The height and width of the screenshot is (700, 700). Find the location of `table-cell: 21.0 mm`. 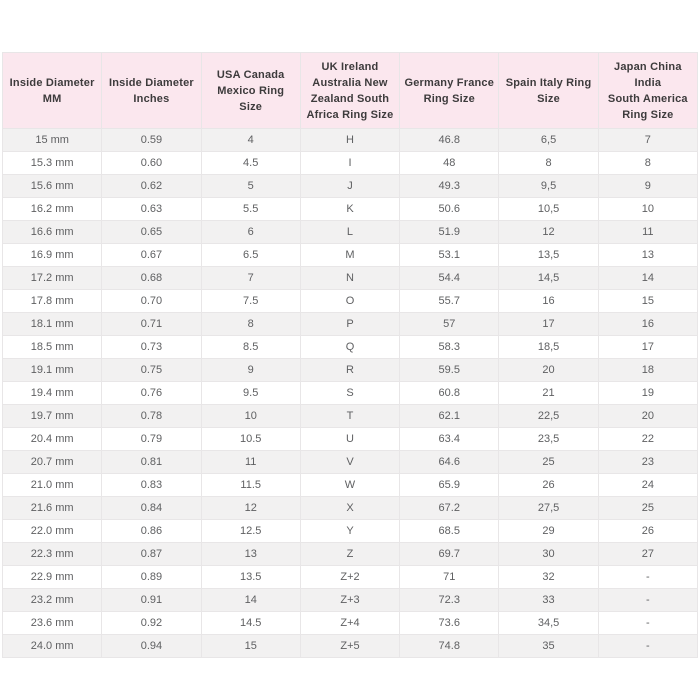

table-cell: 21.0 mm is located at coordinates (52, 485).